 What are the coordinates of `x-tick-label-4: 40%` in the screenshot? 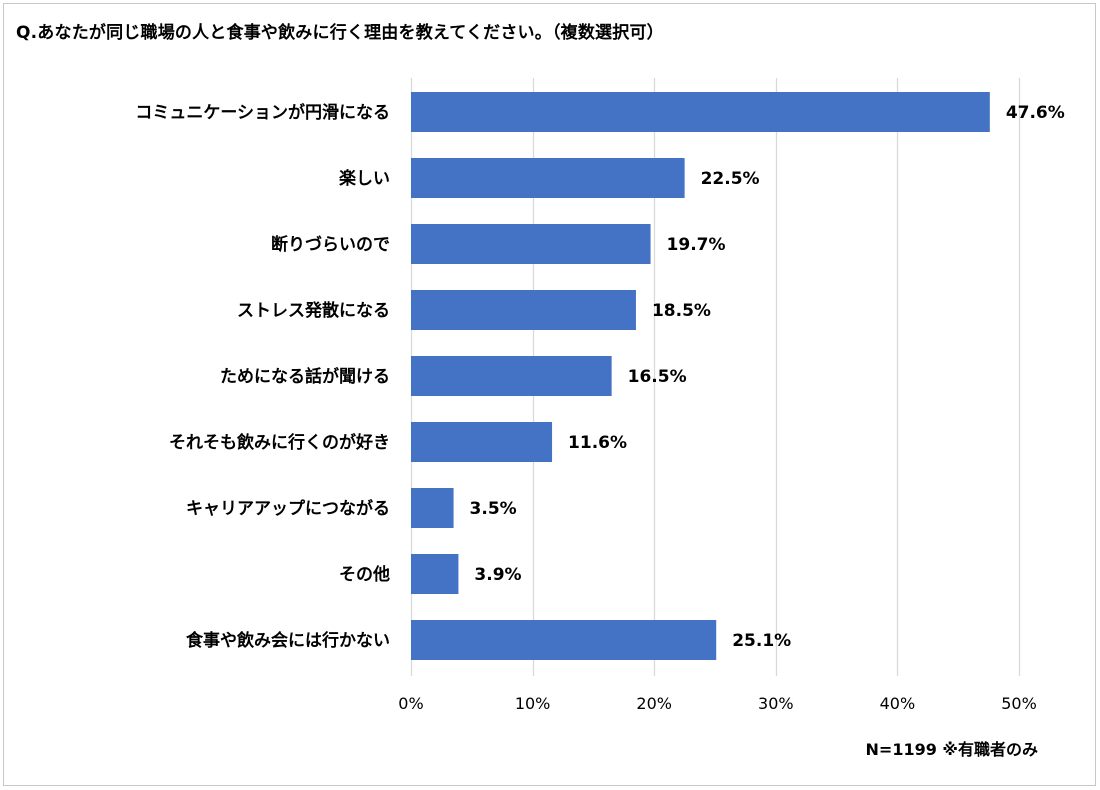 It's located at (898, 703).